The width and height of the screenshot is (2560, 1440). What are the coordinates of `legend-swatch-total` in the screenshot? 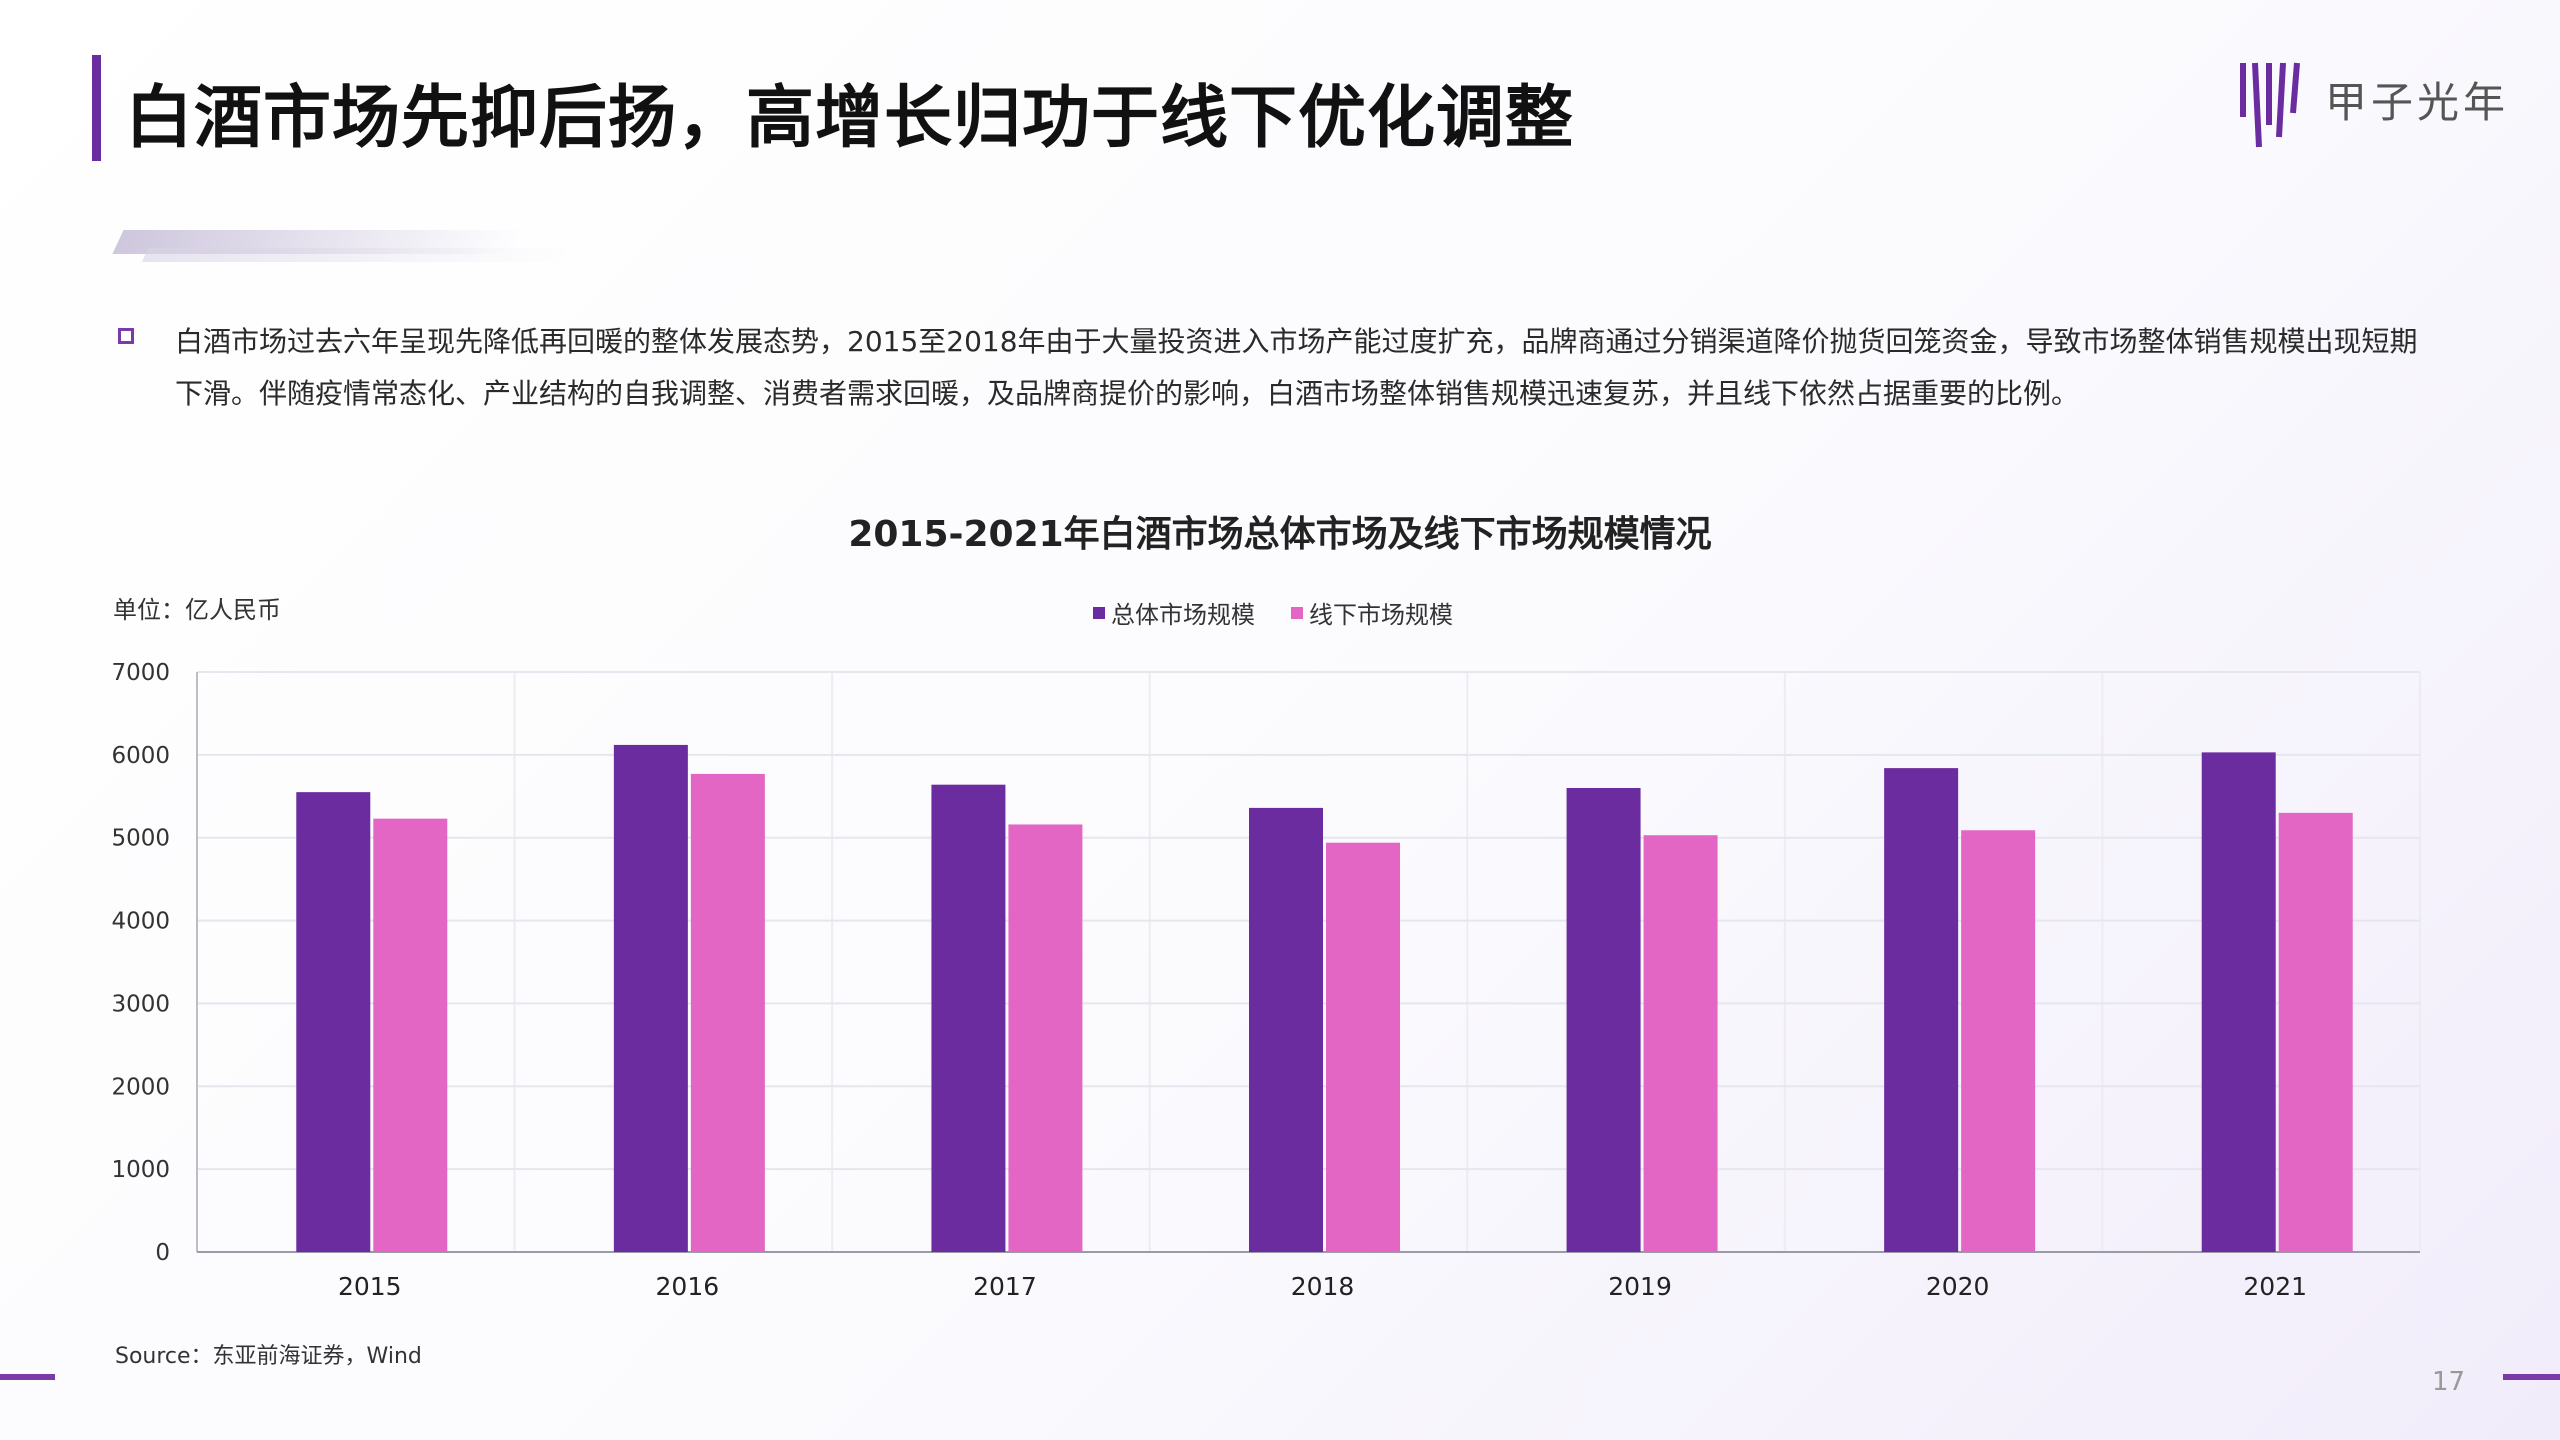 It's located at (1099, 612).